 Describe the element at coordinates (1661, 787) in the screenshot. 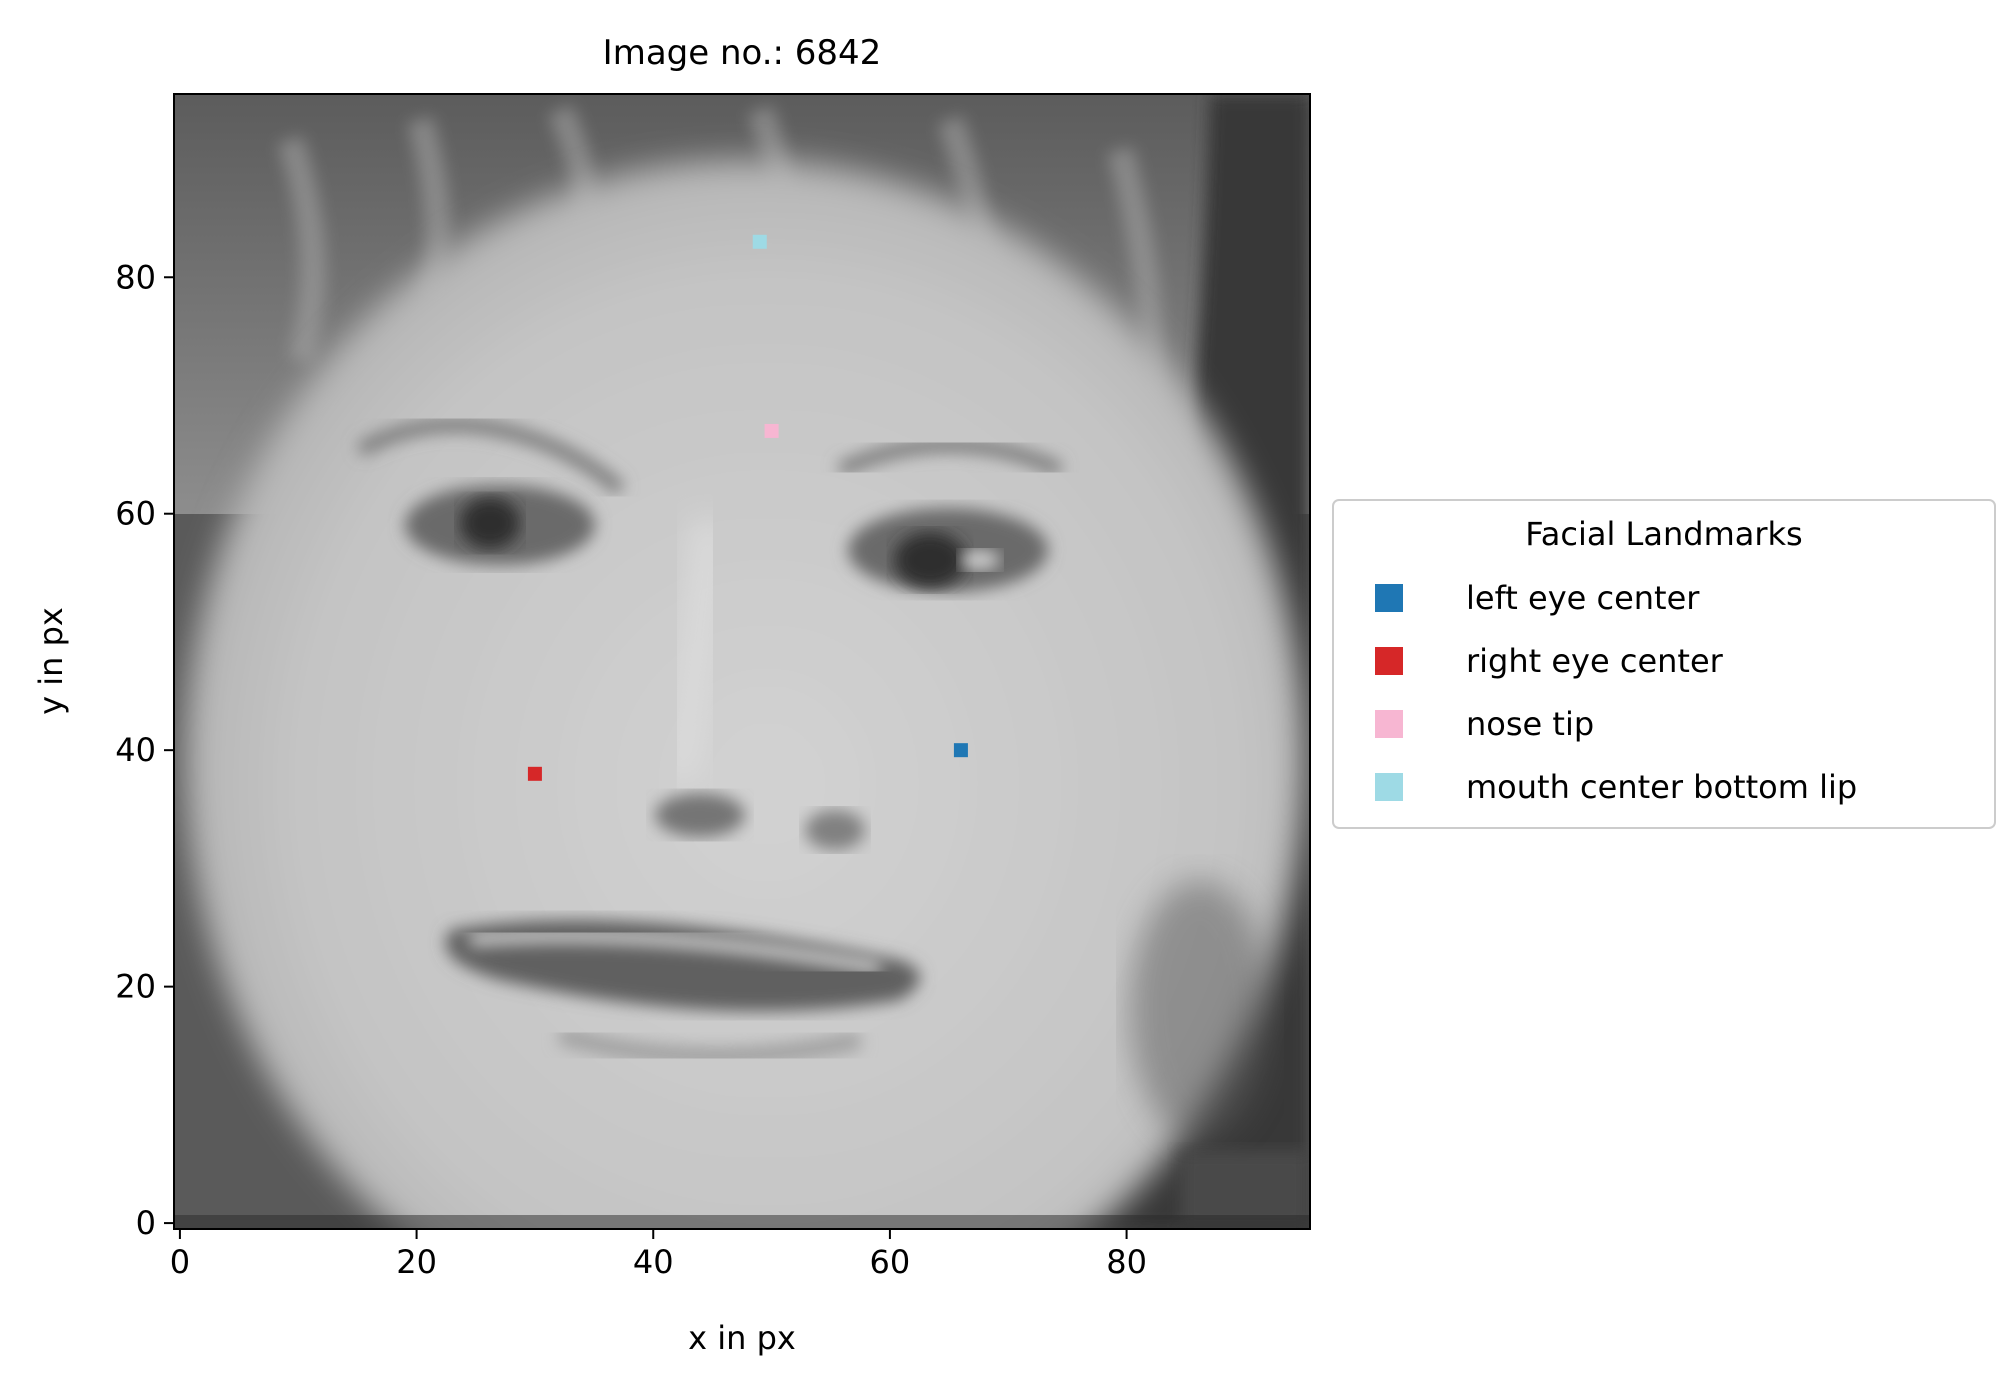

I see `legend-label-3: mouth center bottom lip` at that location.